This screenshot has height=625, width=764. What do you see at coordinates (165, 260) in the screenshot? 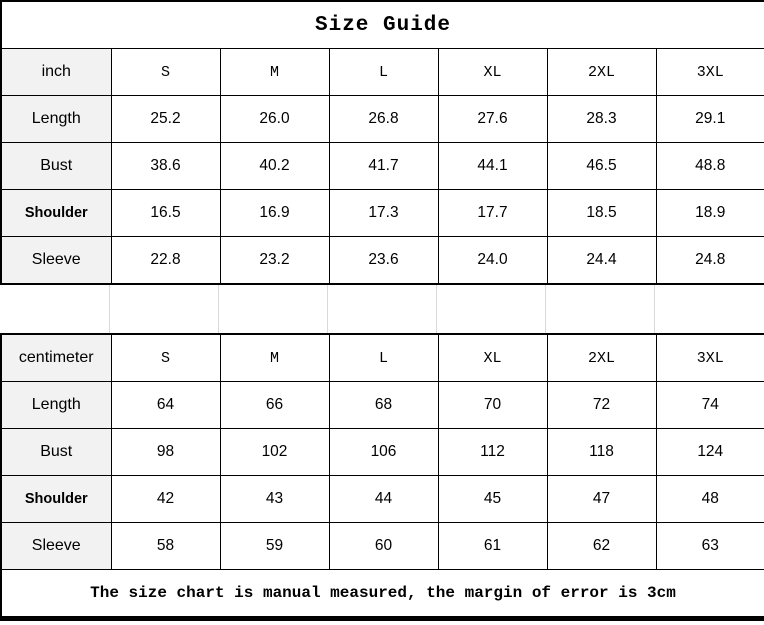
I see `measurement-cell: 22.8` at bounding box center [165, 260].